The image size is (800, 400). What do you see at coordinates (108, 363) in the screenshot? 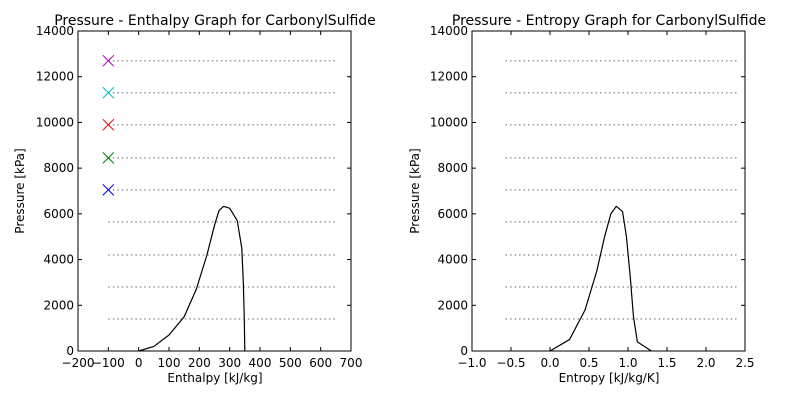
I see `x-tick-label: −100` at bounding box center [108, 363].